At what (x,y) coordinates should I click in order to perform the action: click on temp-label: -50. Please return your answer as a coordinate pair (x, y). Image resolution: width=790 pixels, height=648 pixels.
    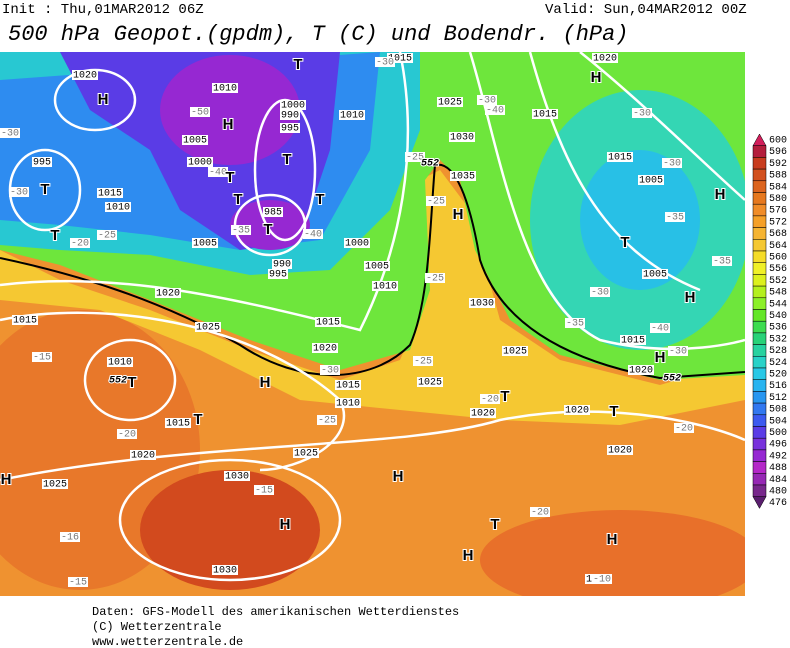
    Looking at the image, I should click on (200, 113).